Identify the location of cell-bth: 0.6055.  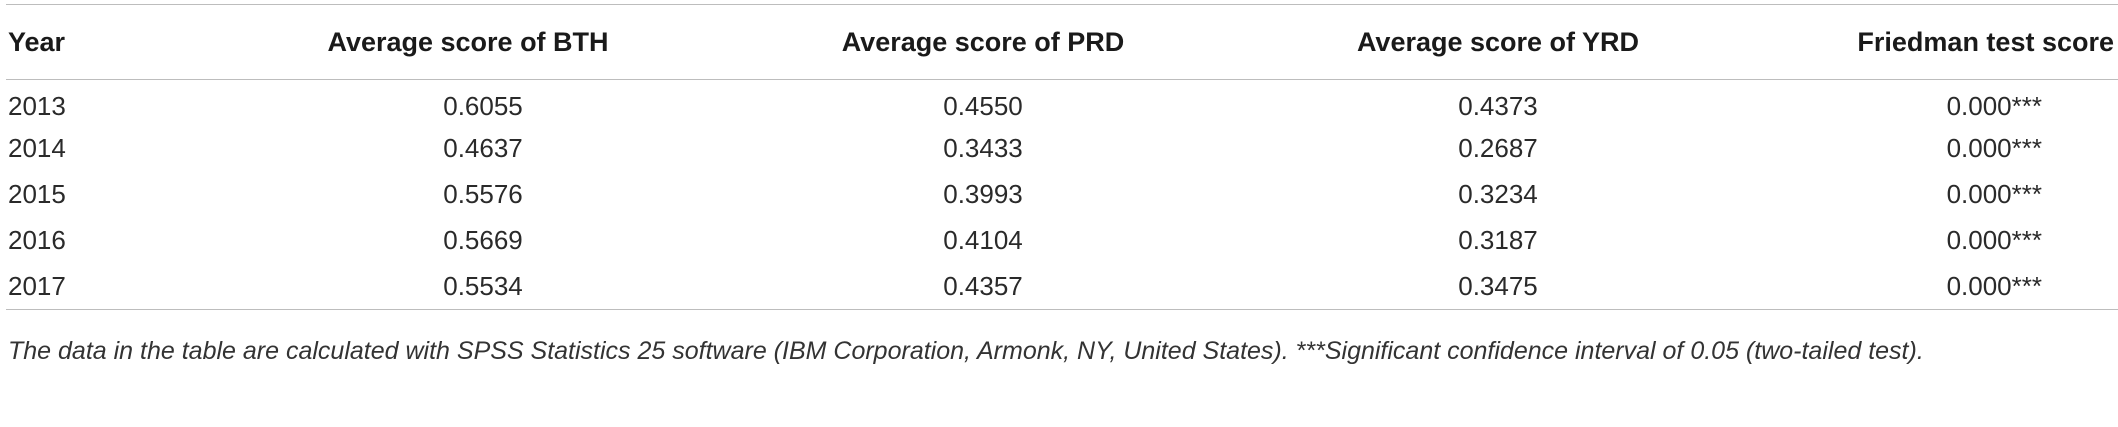
(483, 106).